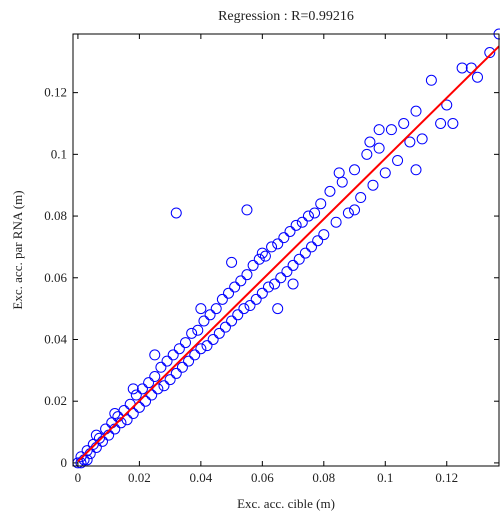 This screenshot has width=500, height=527. What do you see at coordinates (385, 477) in the screenshot?
I see `x-tick-label: 0.1` at bounding box center [385, 477].